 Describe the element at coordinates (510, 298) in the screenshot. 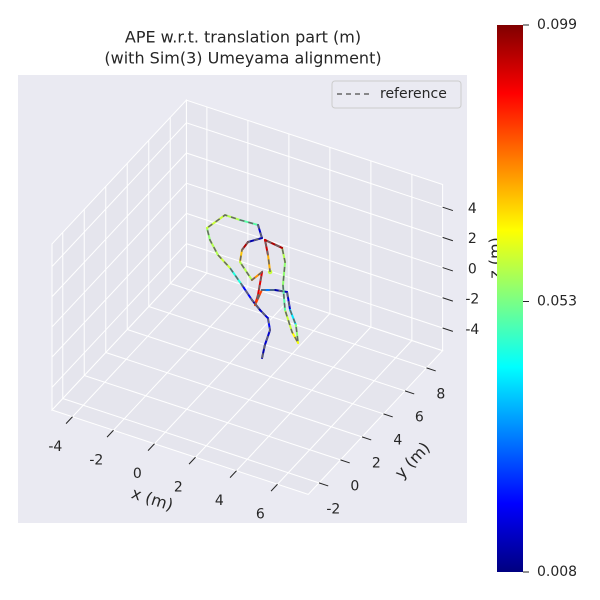

I see `colorbar-gradient` at that location.